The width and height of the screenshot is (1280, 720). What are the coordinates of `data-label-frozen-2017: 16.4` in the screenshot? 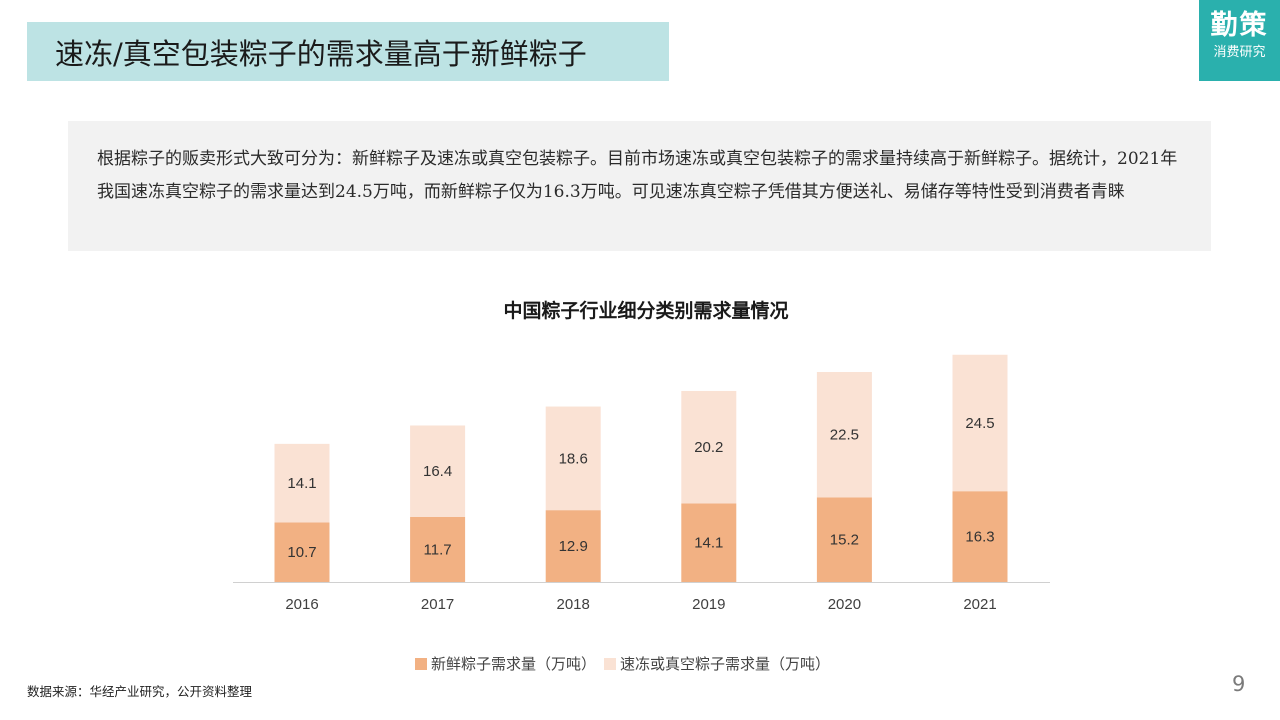 It's located at (437, 471).